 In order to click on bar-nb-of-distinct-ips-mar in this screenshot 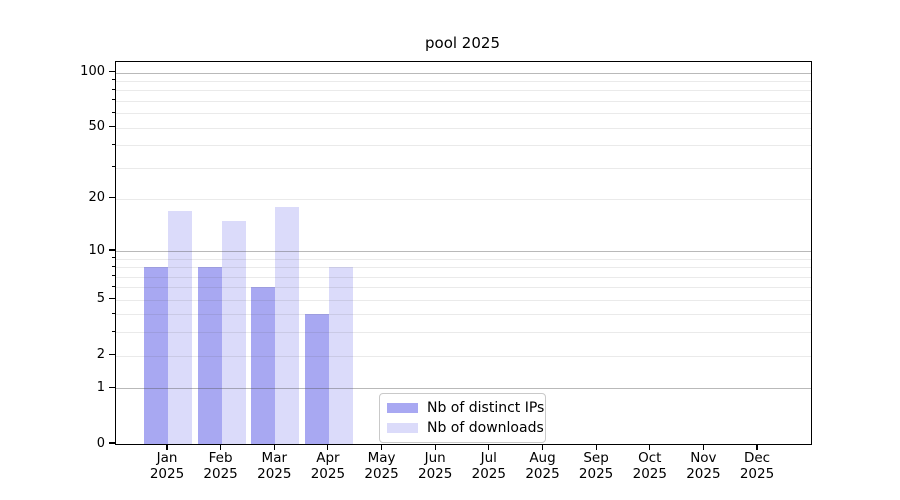, I will do `click(263, 365)`.